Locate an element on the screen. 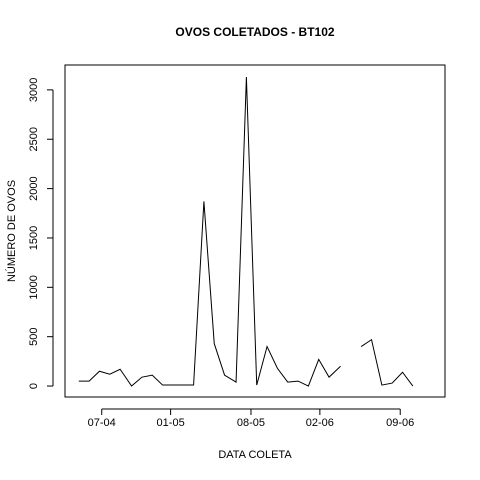 This screenshot has height=480, width=480. x-tick-label: 09-06 is located at coordinates (400, 423).